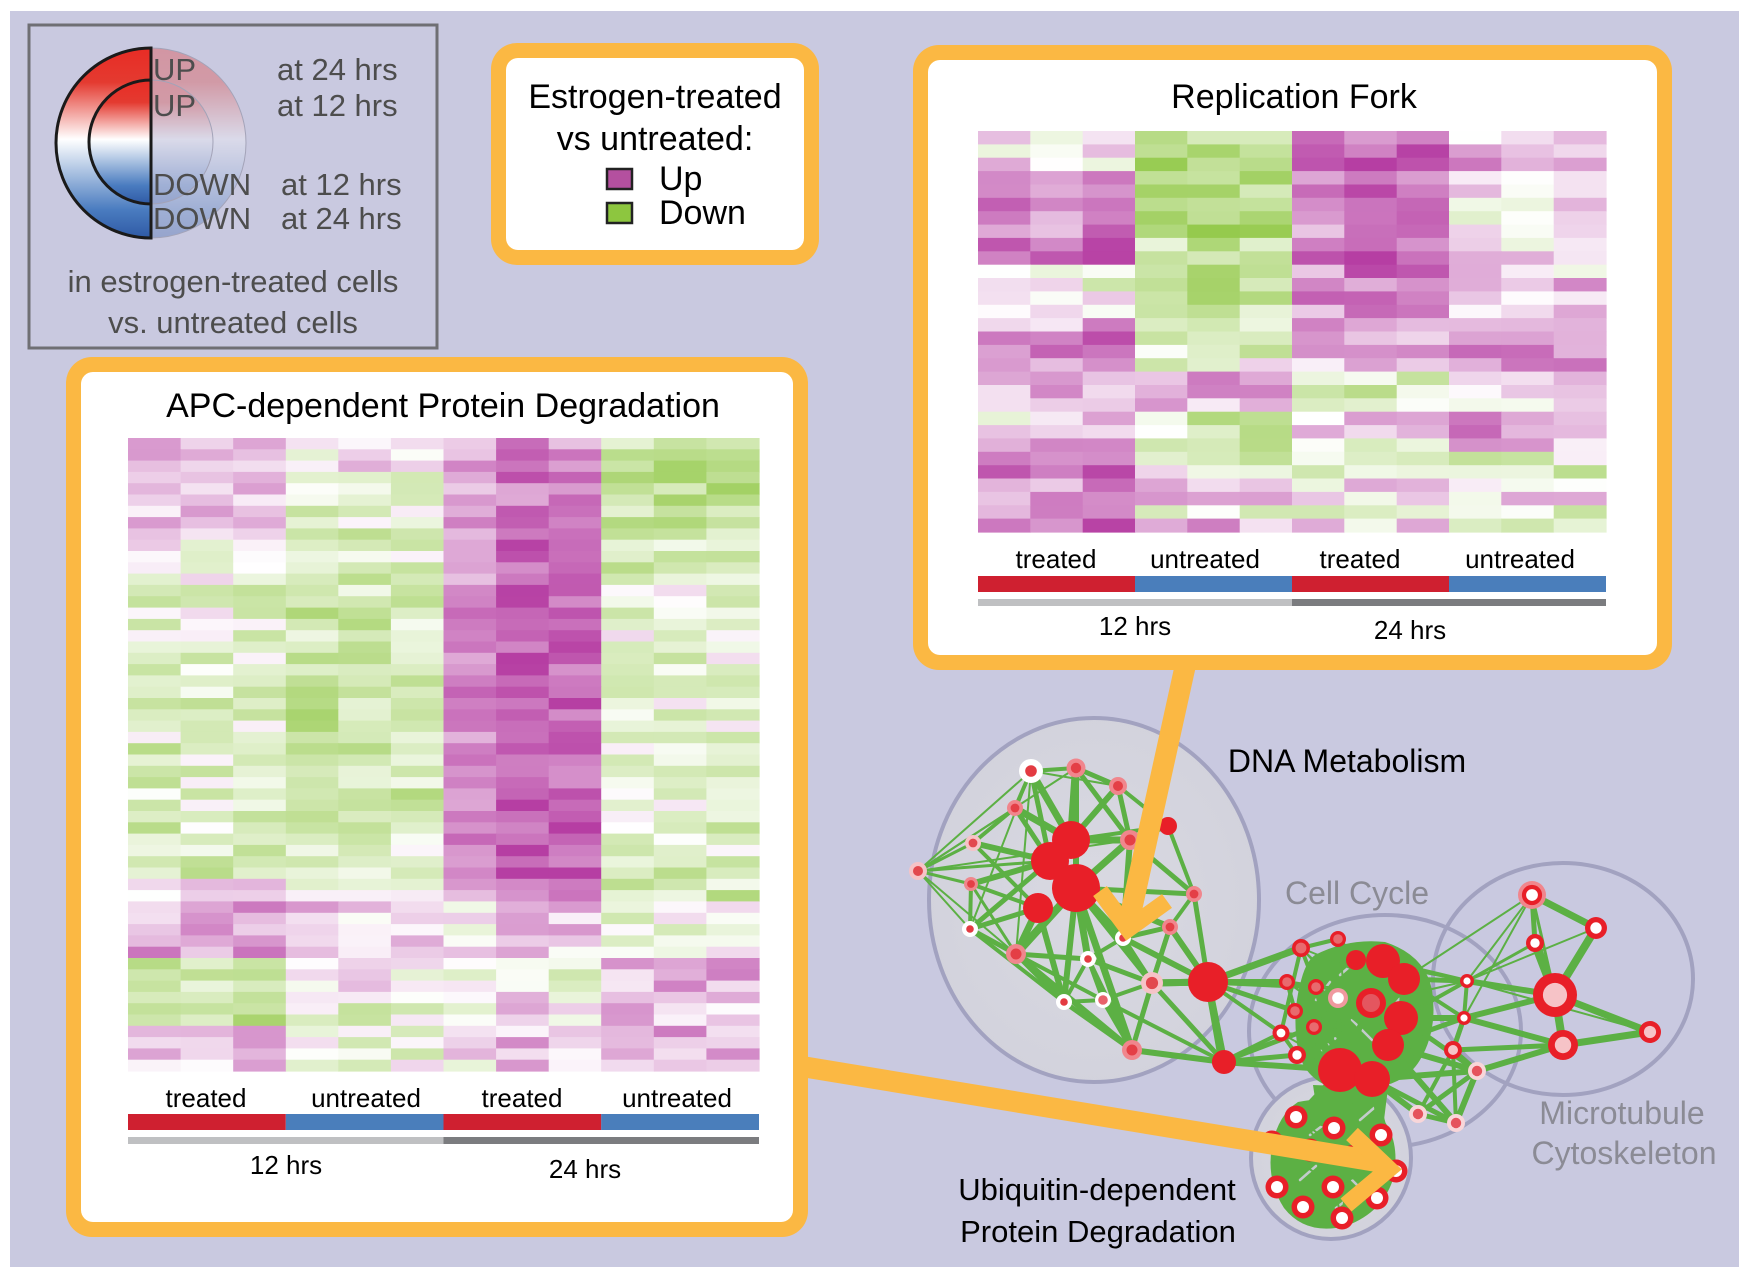 The width and height of the screenshot is (1750, 1279). What do you see at coordinates (655, 139) in the screenshot?
I see `svg-text: vs untreated:` at bounding box center [655, 139].